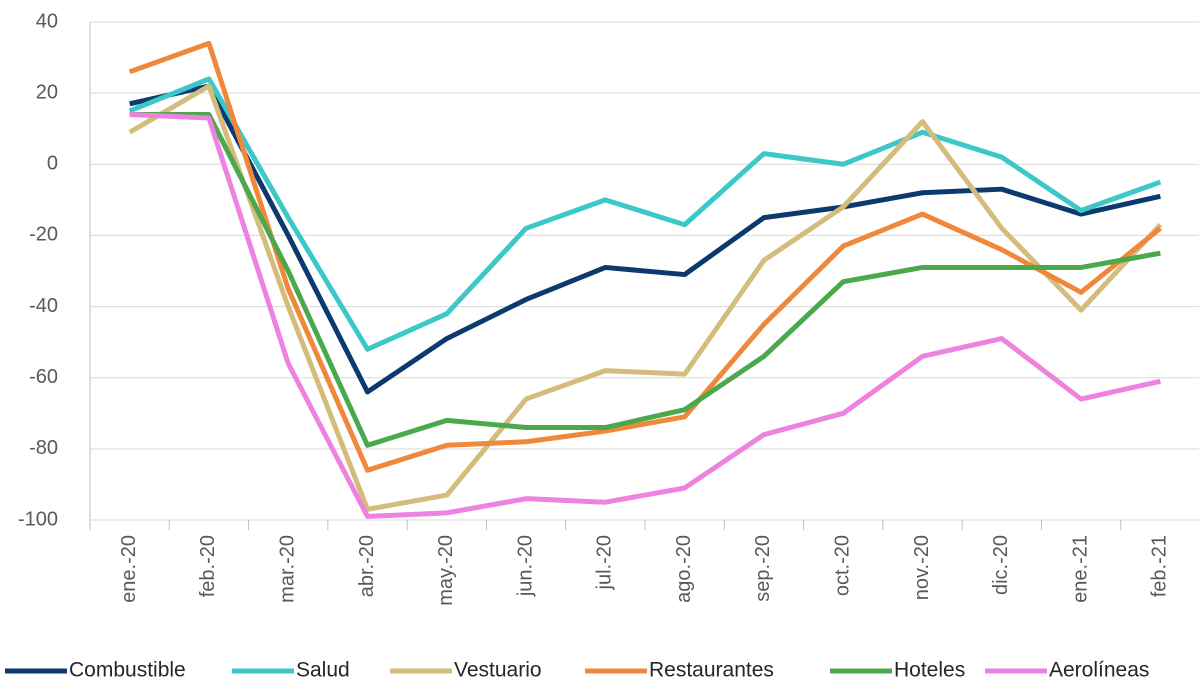 This screenshot has height=692, width=1199. I want to click on x-tick-label: feb.-20, so click(208, 566).